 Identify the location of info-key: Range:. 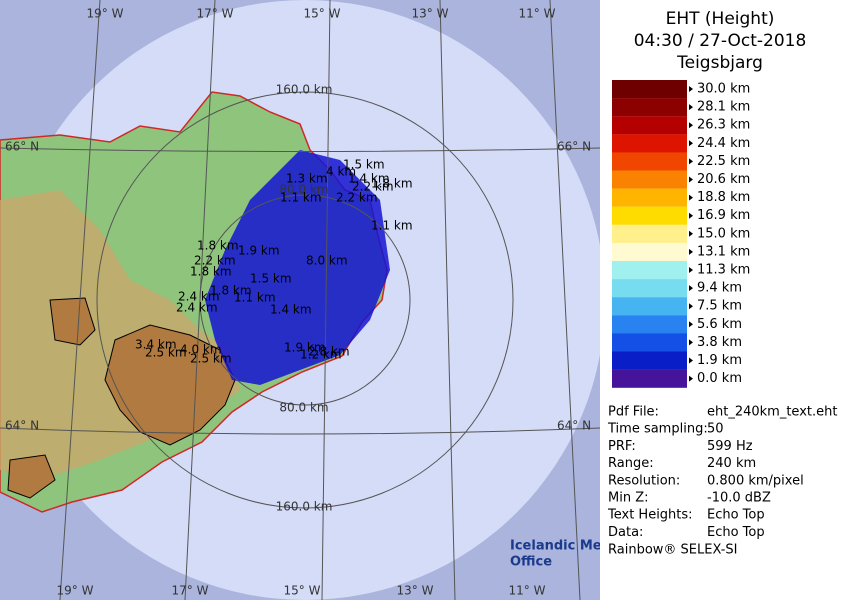
(631, 463).